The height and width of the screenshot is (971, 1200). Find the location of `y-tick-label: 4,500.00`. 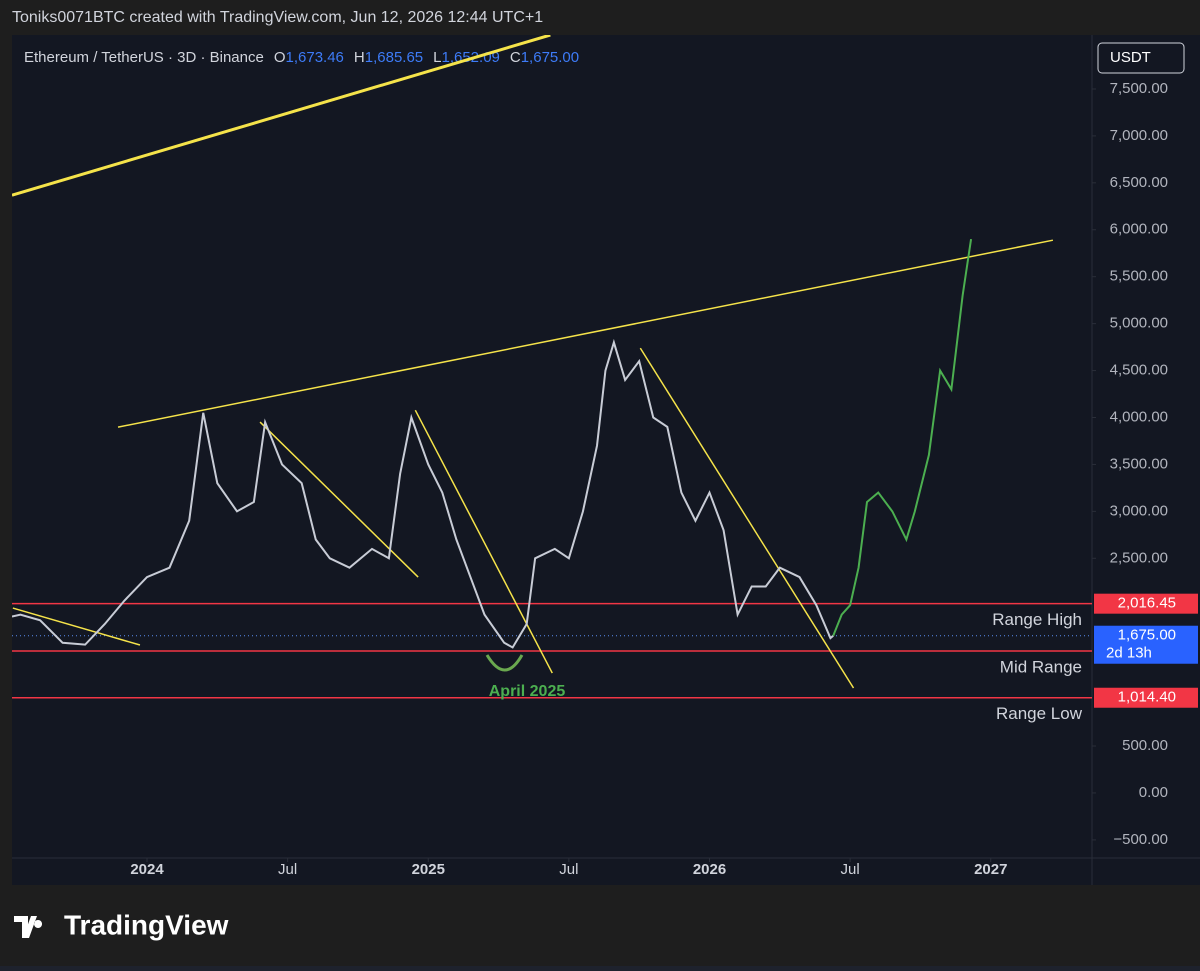

y-tick-label: 4,500.00 is located at coordinates (1139, 370).